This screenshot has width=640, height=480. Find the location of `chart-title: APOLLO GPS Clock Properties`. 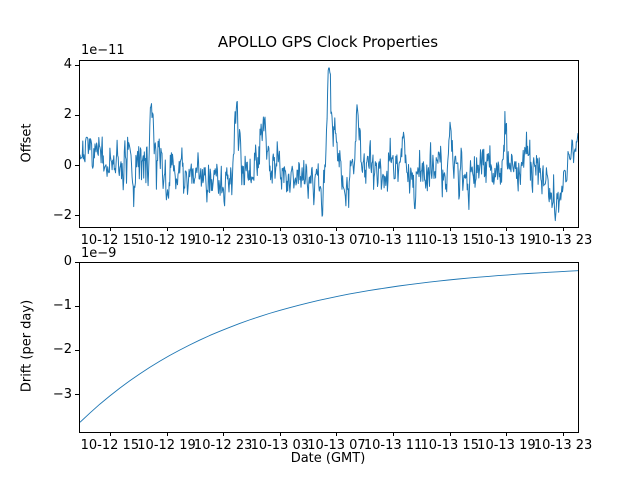

chart-title: APOLLO GPS Clock Properties is located at coordinates (328, 42).